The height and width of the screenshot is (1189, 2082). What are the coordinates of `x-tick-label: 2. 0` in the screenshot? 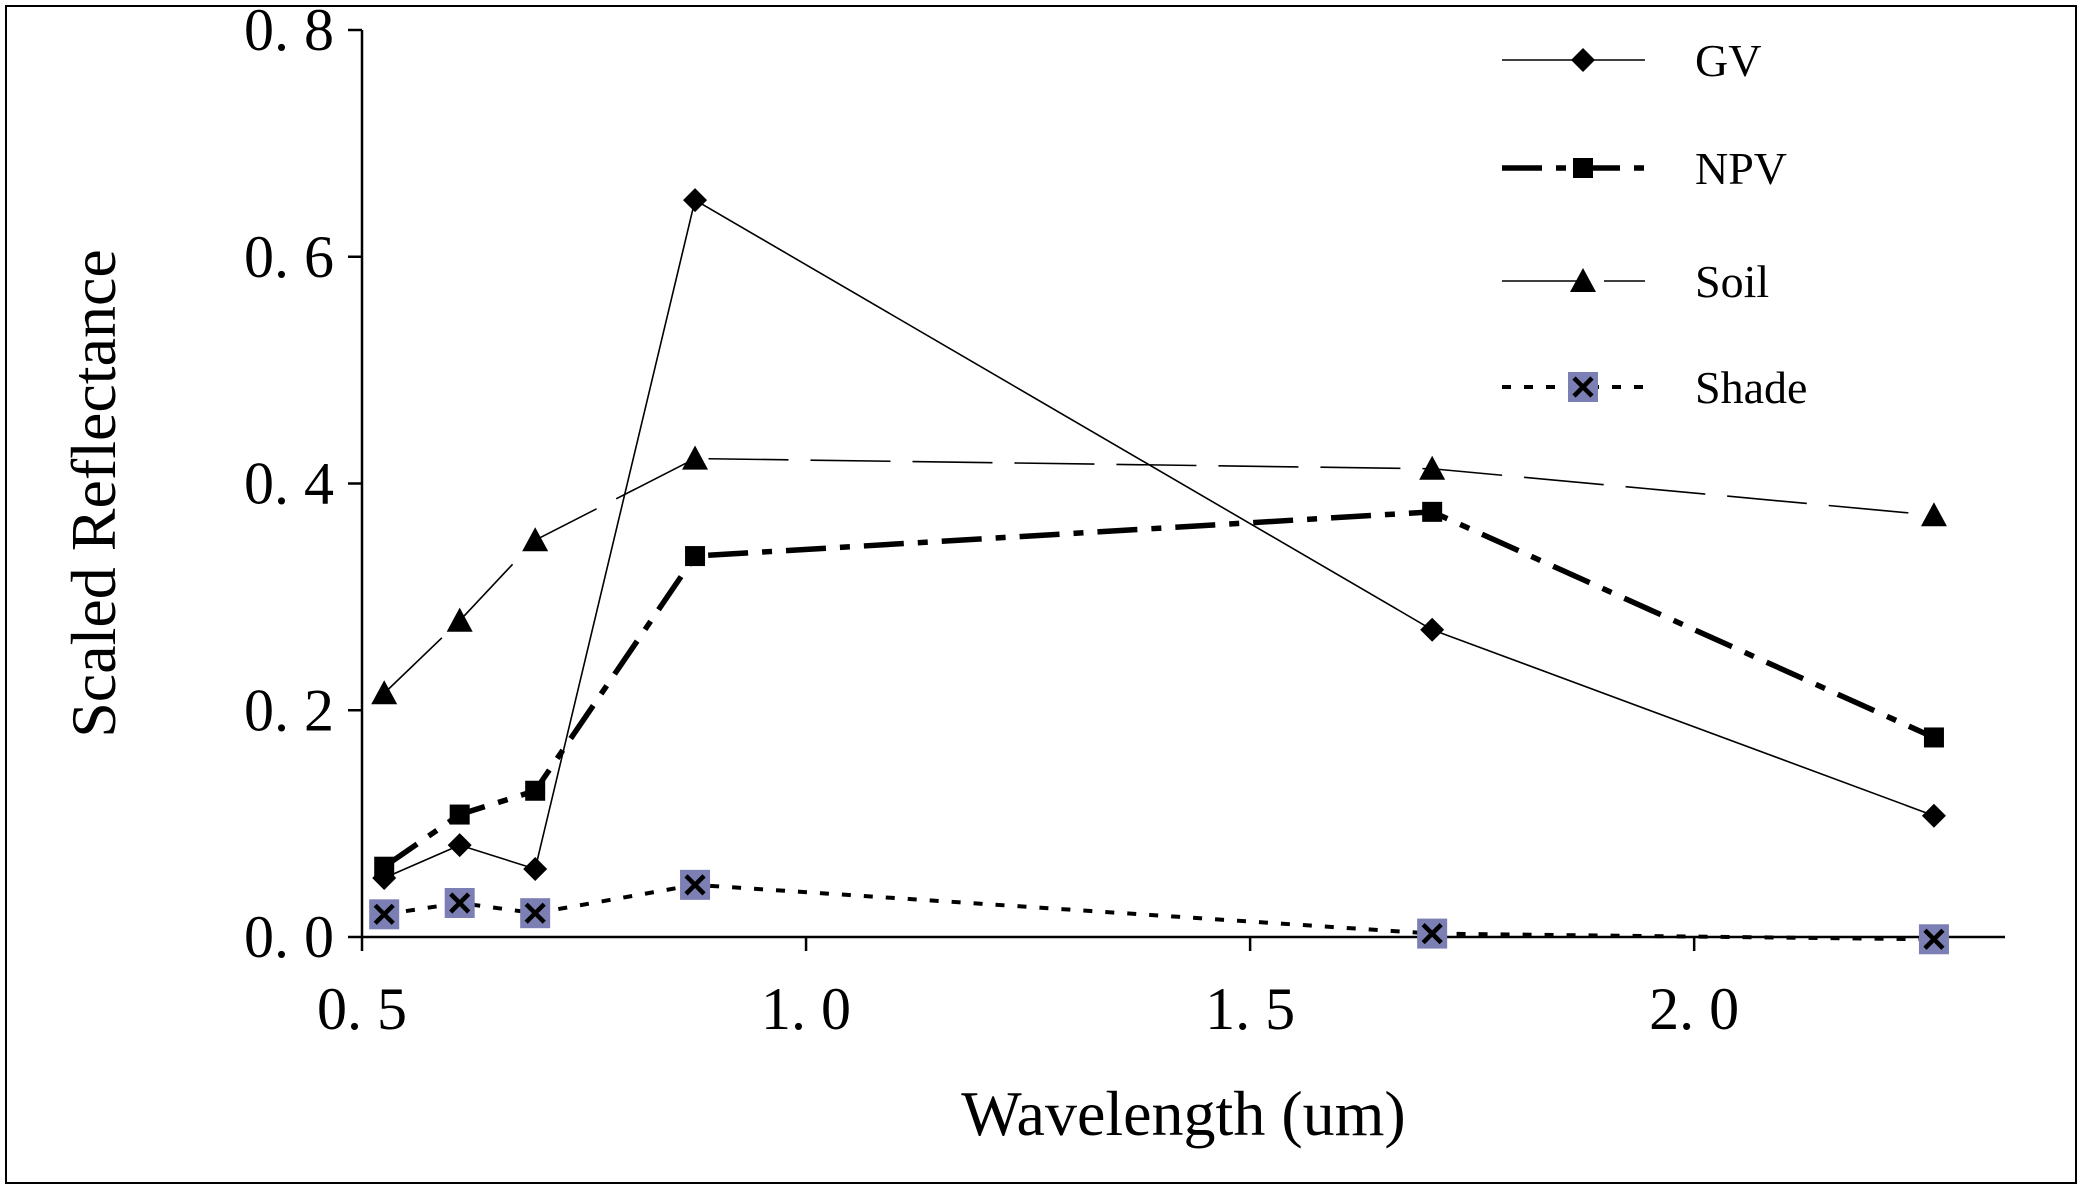 It's located at (1694, 1009).